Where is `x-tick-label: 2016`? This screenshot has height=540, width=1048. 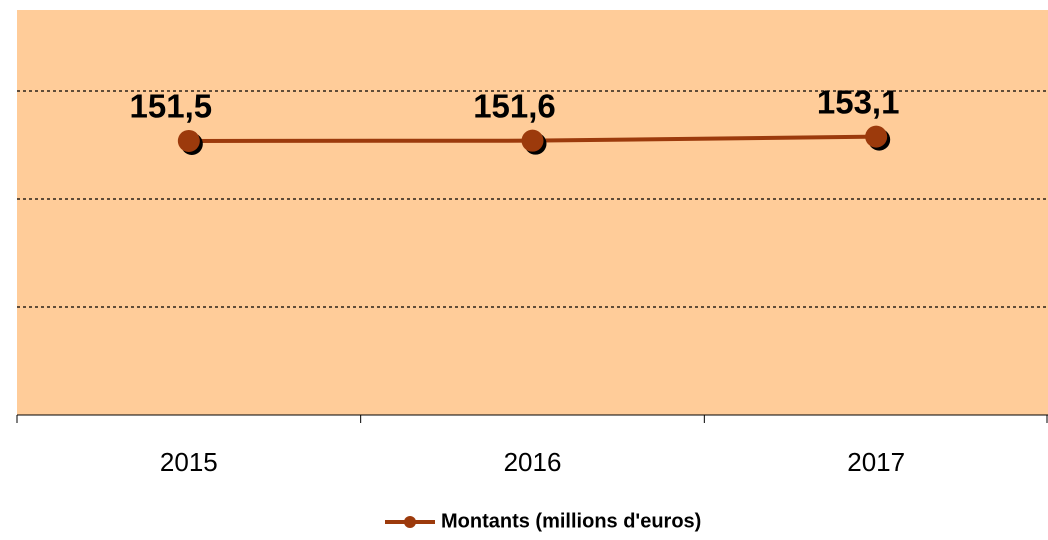 x-tick-label: 2016 is located at coordinates (533, 462).